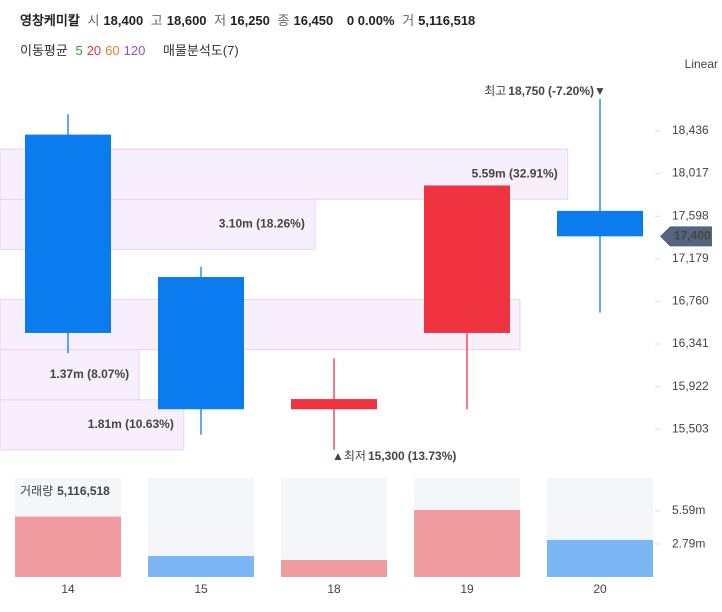  What do you see at coordinates (370, 20) in the screenshot?
I see `change: 0 0.00%` at bounding box center [370, 20].